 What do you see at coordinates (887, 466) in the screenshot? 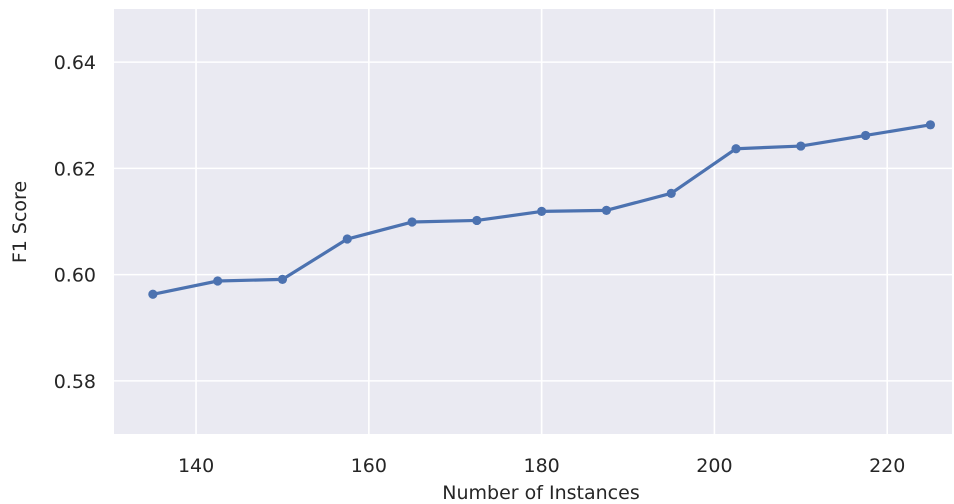
I see `x-tick-label: 220` at bounding box center [887, 466].